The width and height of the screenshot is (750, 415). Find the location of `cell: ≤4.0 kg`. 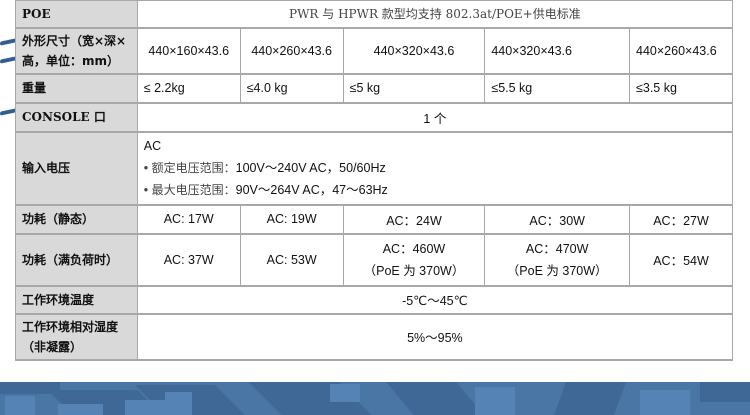

cell: ≤4.0 kg is located at coordinates (291, 88).